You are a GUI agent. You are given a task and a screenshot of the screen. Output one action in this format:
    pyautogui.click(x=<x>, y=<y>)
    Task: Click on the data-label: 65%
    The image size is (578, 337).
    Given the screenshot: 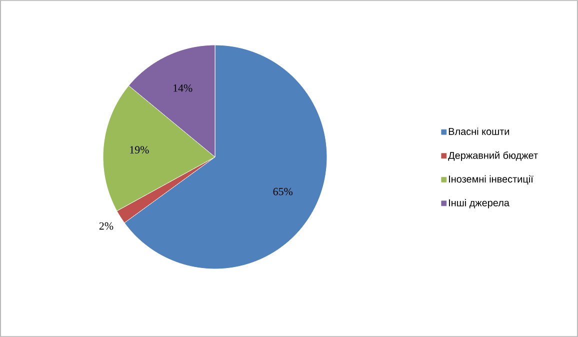 What is the action you would take?
    pyautogui.click(x=283, y=192)
    